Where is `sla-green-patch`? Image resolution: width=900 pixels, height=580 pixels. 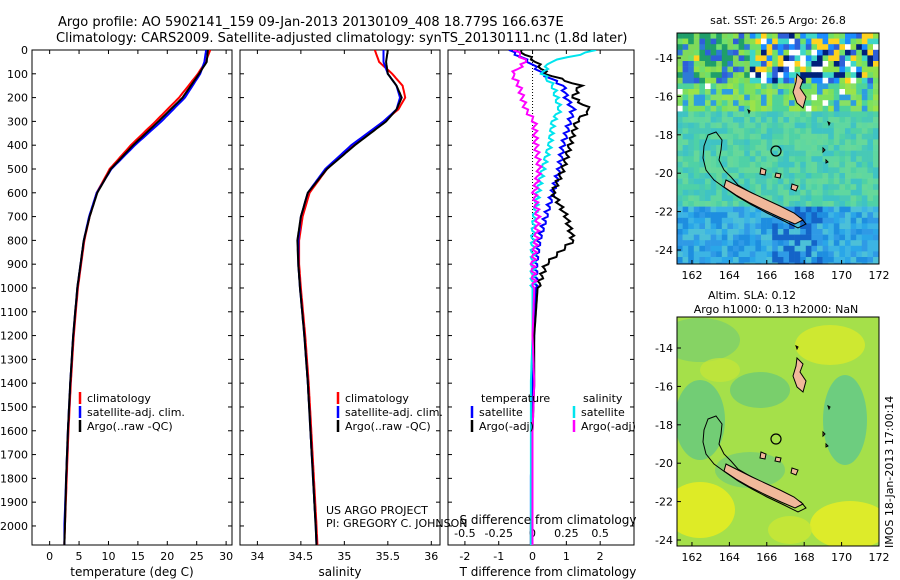 sla-green-patch is located at coordinates (701, 420).